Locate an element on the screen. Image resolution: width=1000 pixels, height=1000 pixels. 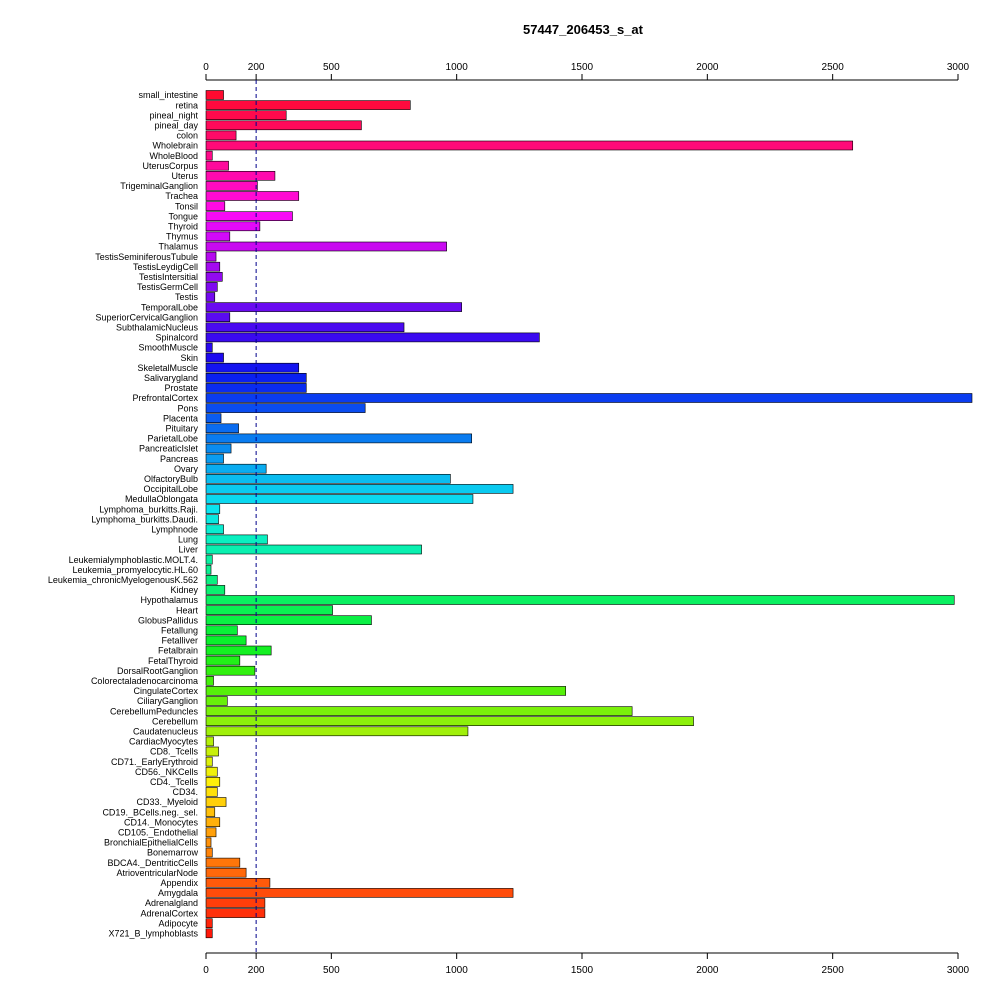
category-label: Skin is located at coordinates (189, 358).